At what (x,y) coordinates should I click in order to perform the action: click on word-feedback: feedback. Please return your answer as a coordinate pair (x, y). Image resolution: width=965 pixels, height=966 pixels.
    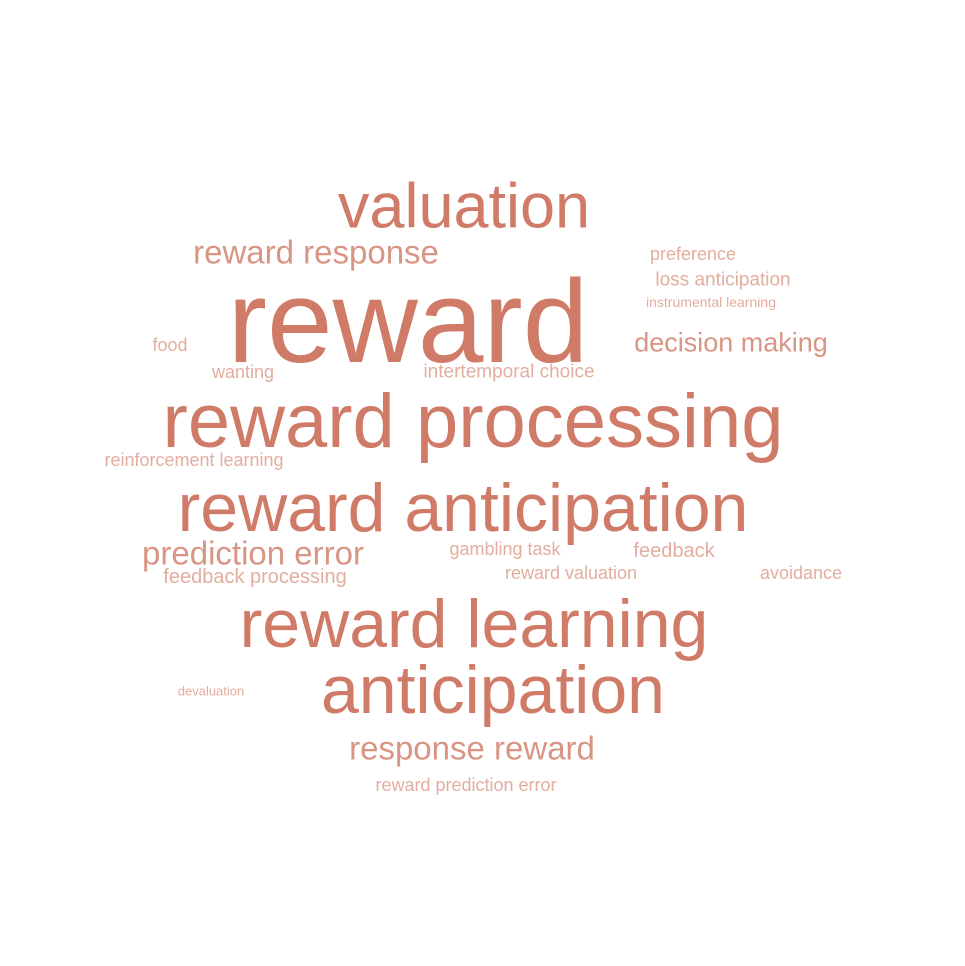
    Looking at the image, I should click on (674, 551).